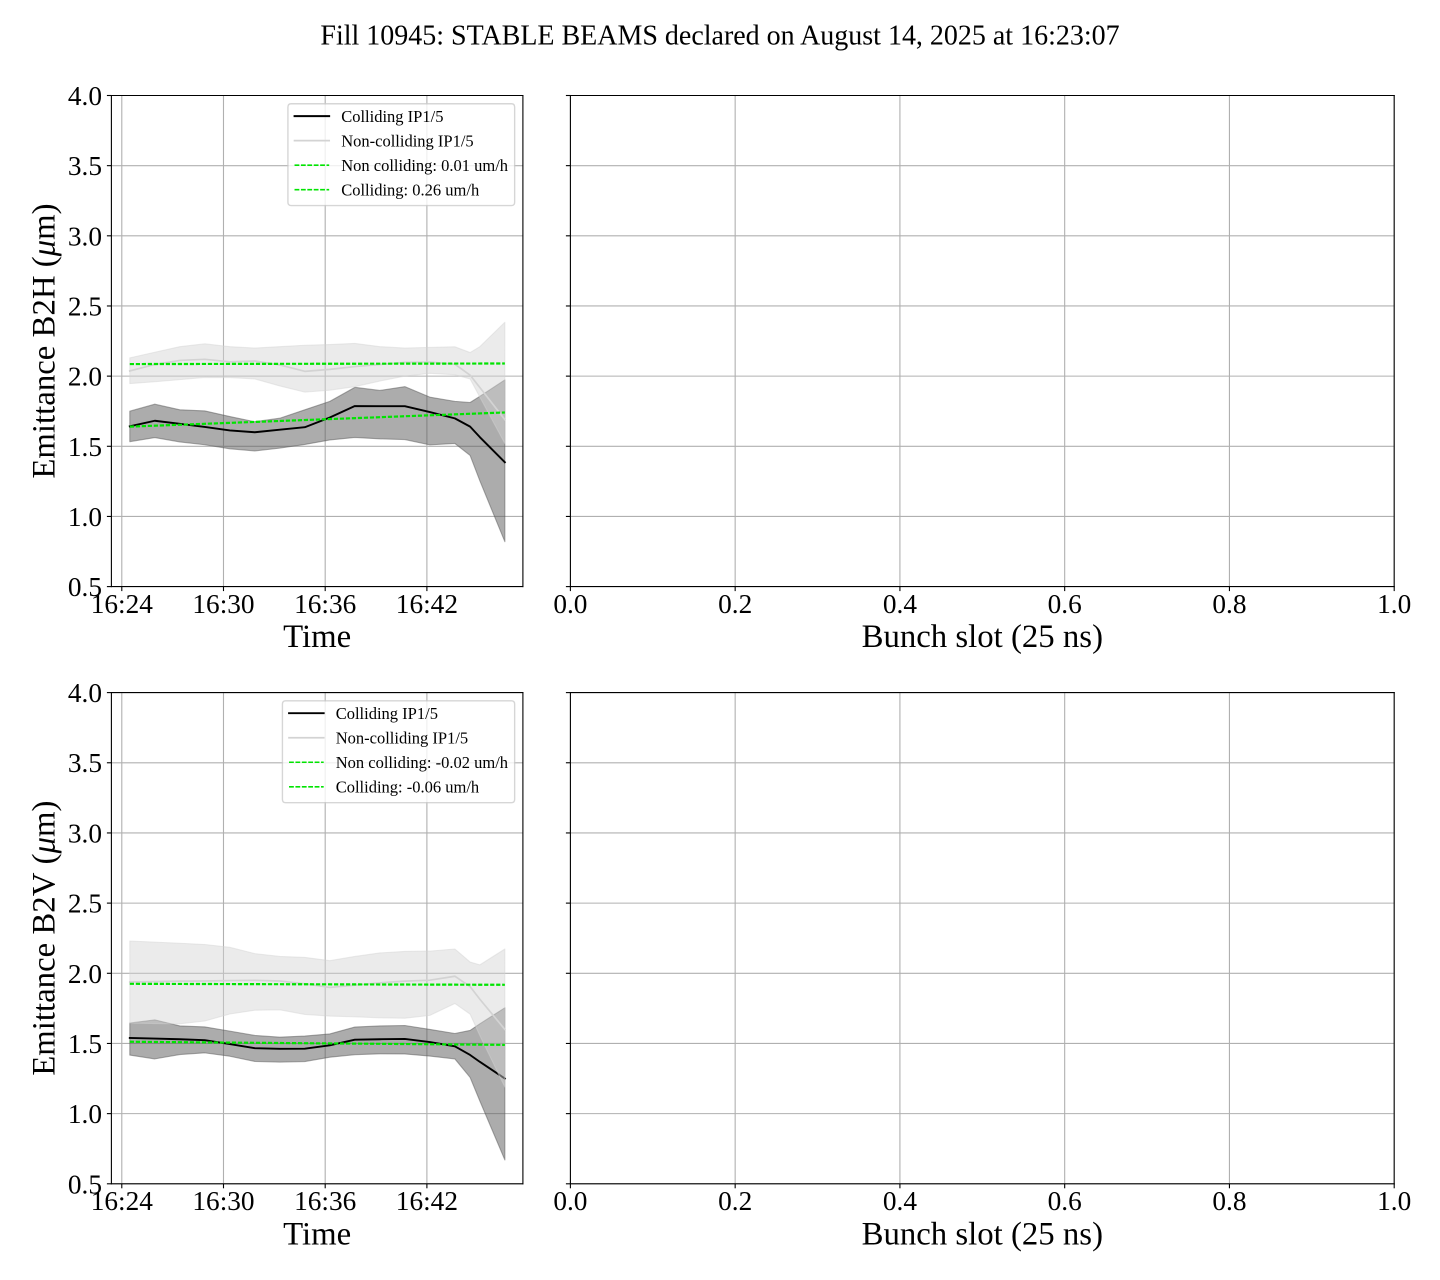 This screenshot has width=1440, height=1280. I want to click on svg-text: Non colliding: -0.02 um/h, so click(422, 762).